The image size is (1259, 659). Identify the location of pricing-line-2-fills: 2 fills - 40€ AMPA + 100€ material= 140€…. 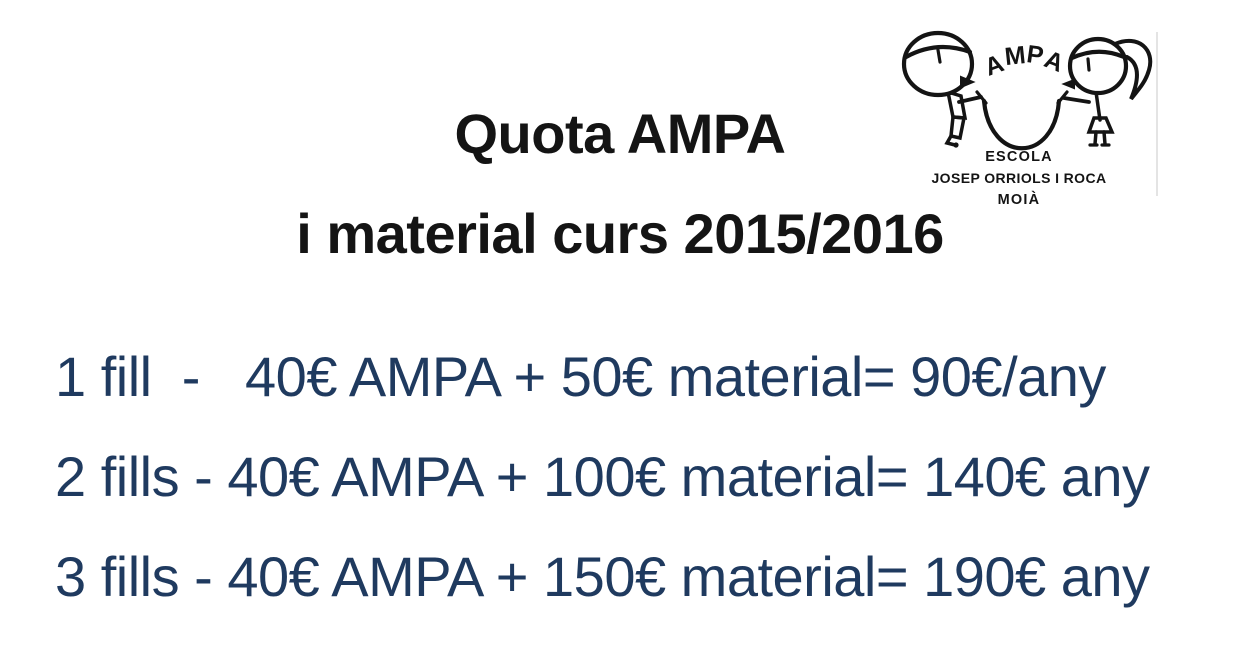
(602, 476).